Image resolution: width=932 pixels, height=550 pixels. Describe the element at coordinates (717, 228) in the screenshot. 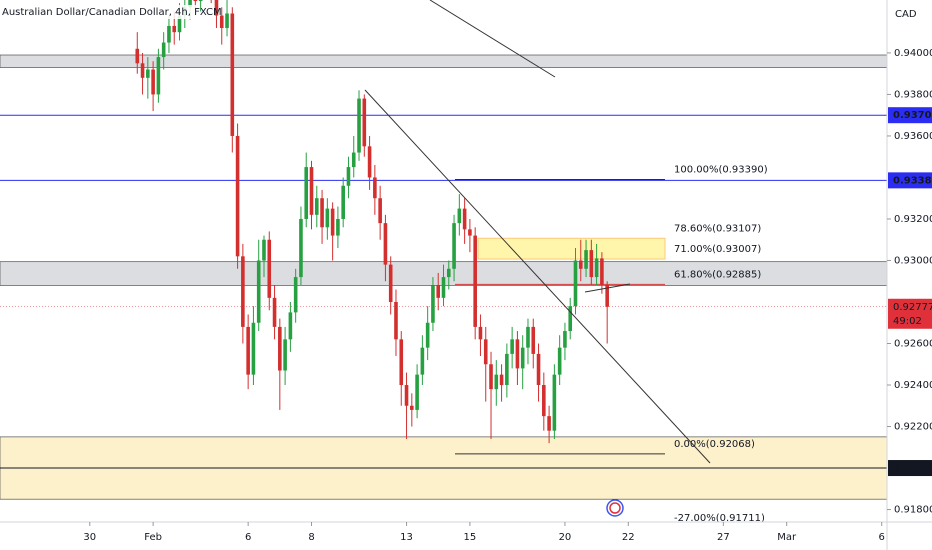

I see `fib-label: 78.60%(0.93107)` at that location.